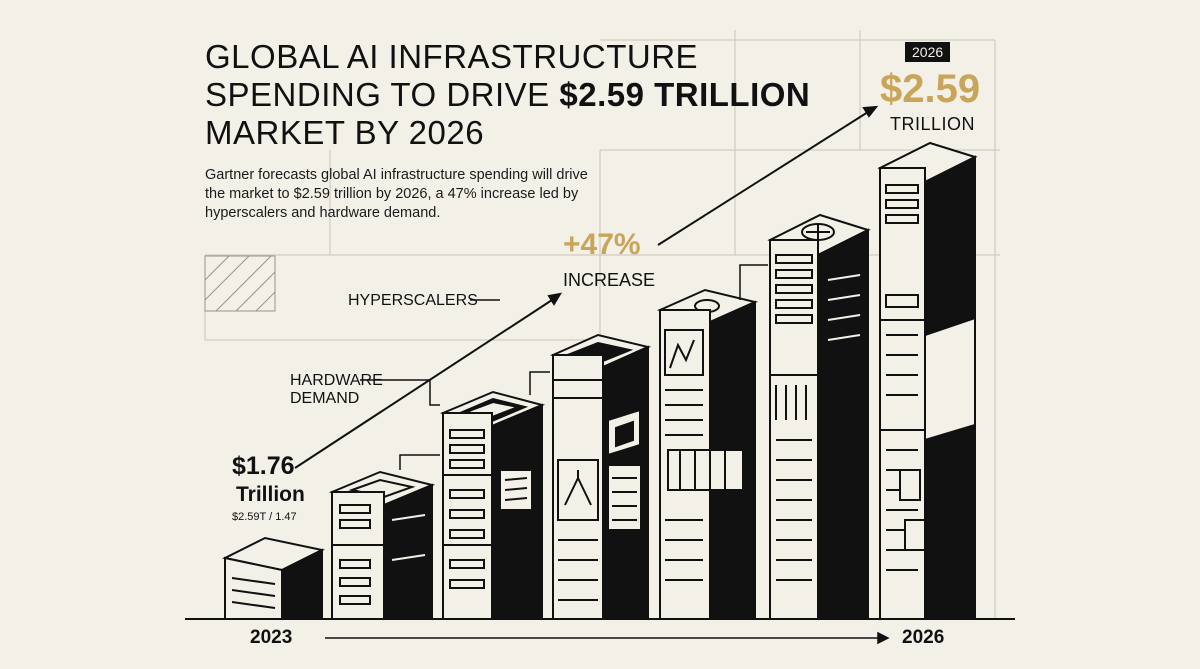  What do you see at coordinates (685, 94) in the screenshot?
I see `title-highlight: $2.59 TRILLION` at bounding box center [685, 94].